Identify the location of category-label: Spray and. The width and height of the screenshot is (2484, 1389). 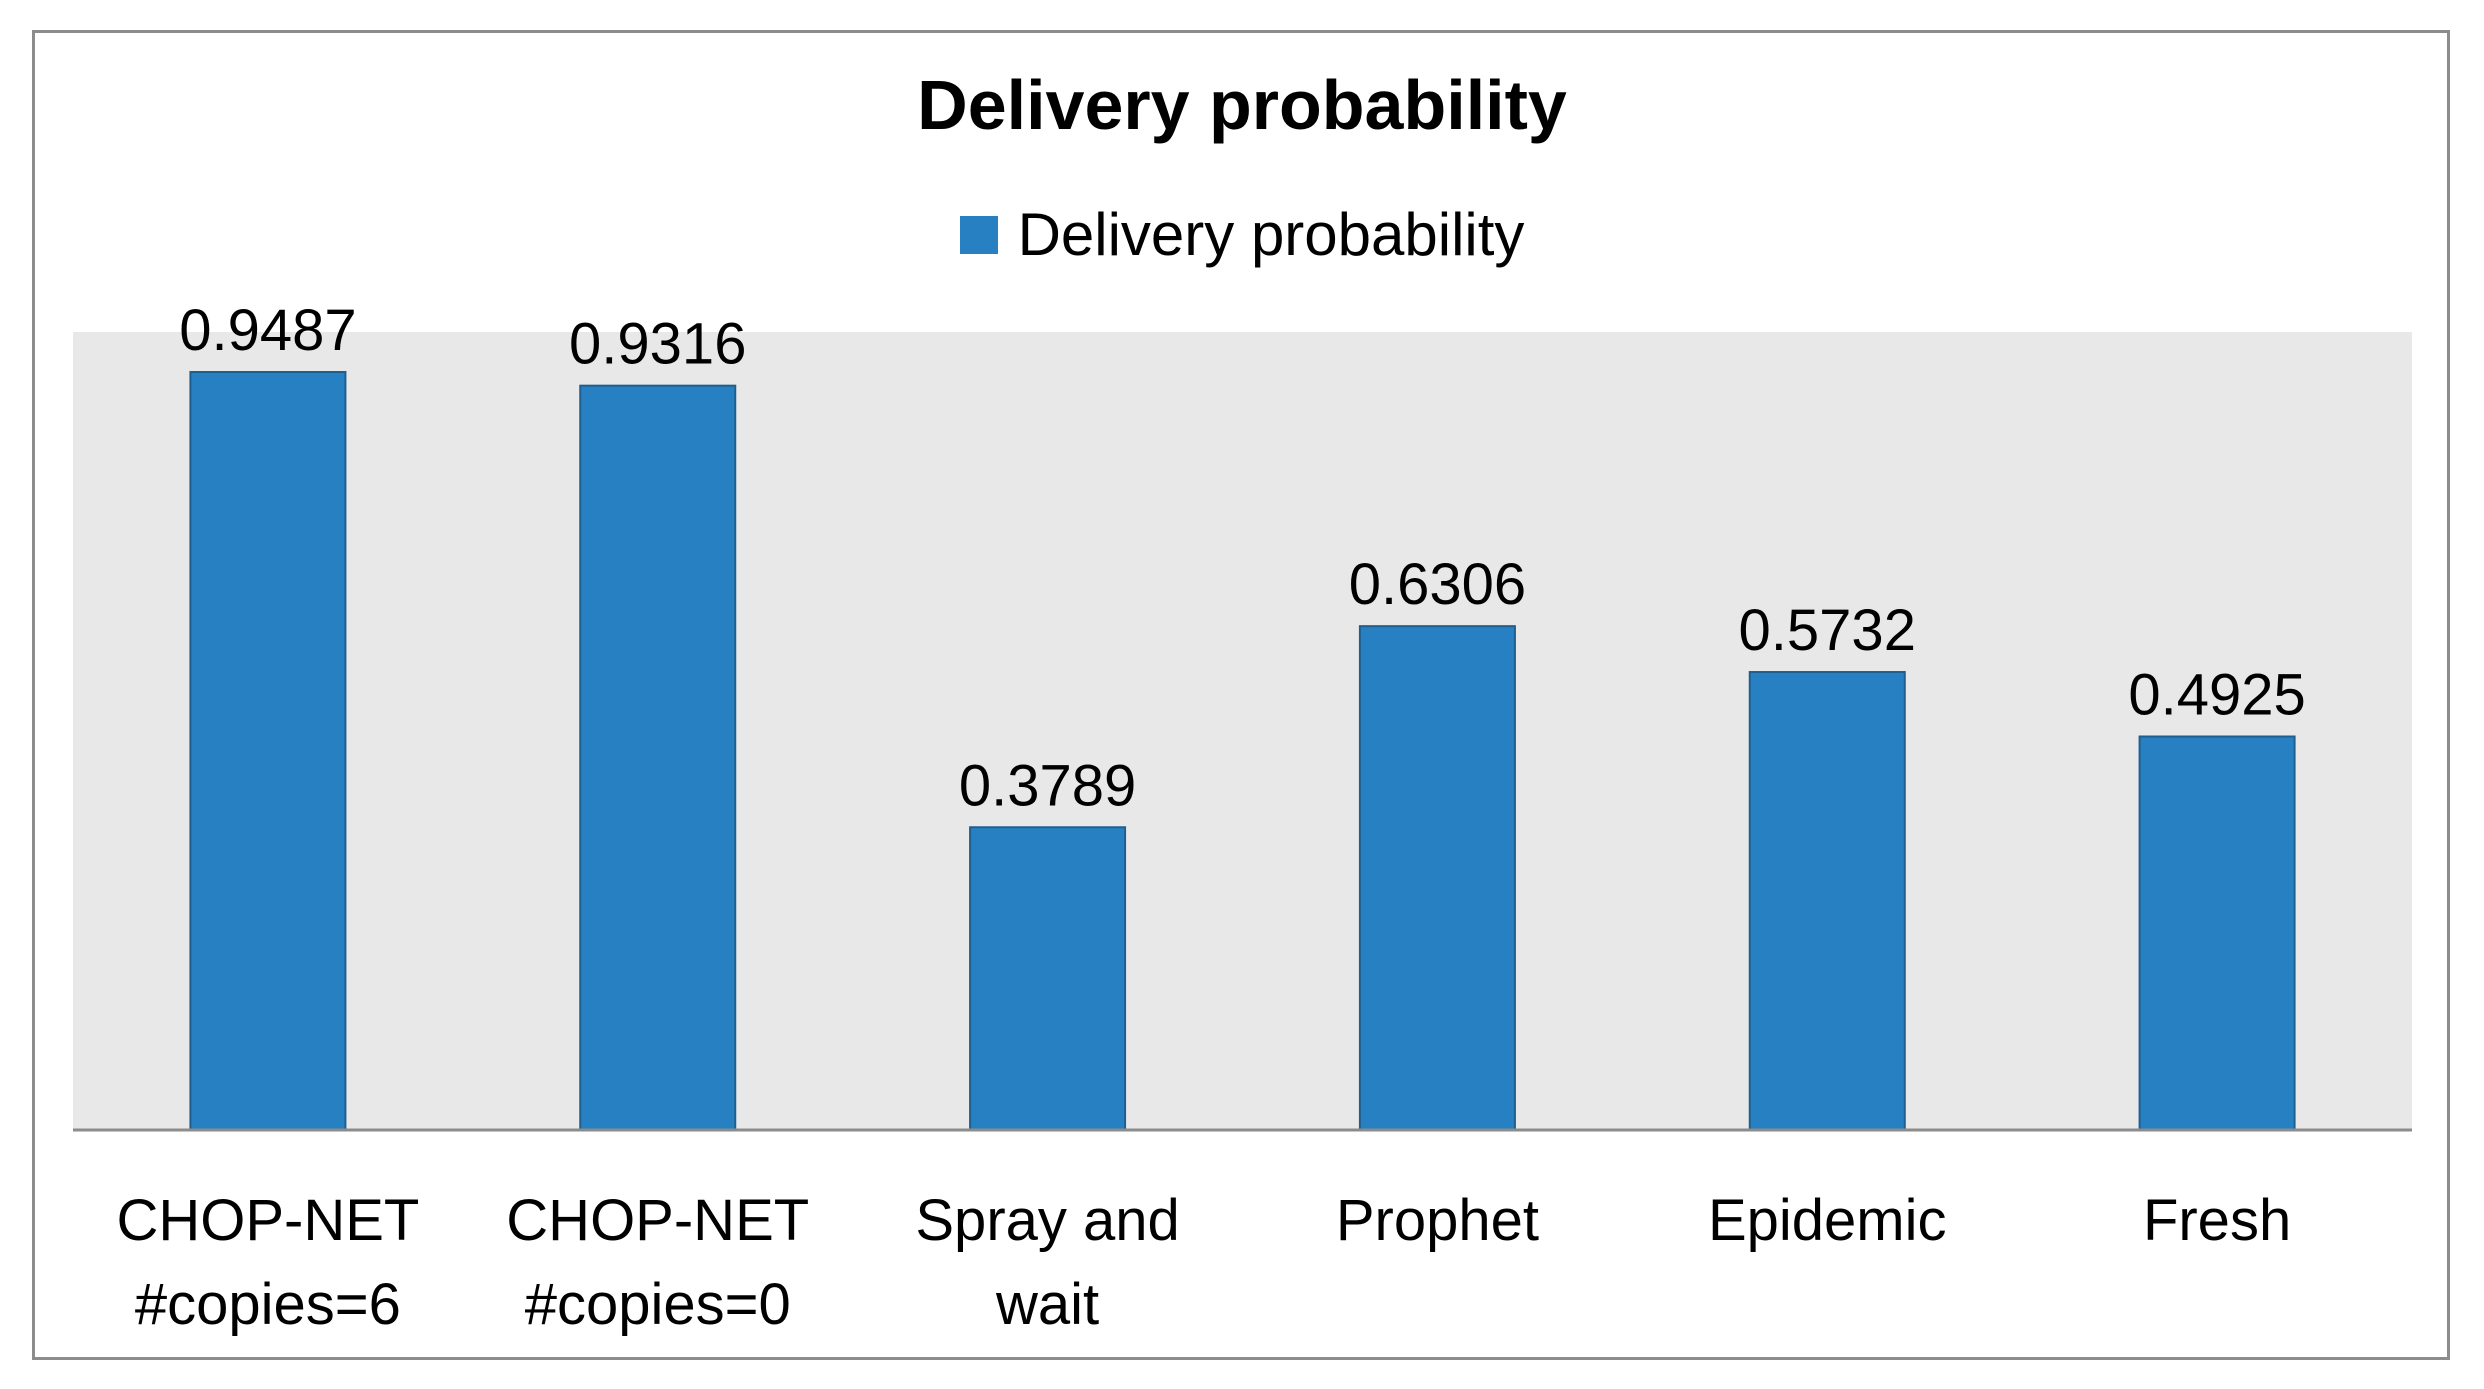
(1047, 1220).